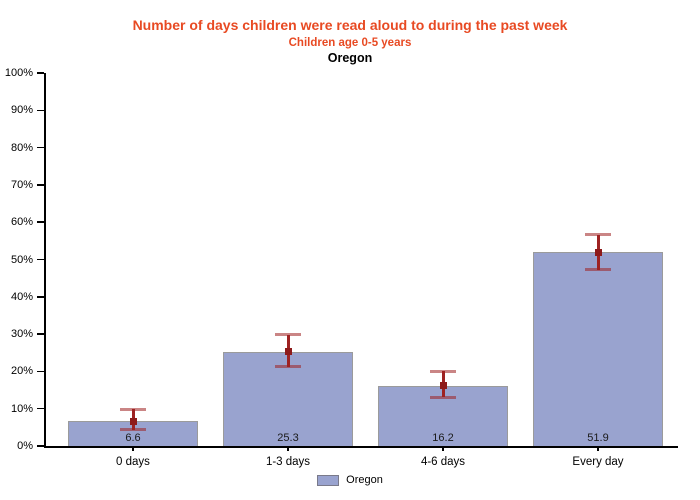 This screenshot has height=500, width=700. Describe the element at coordinates (21, 184) in the screenshot. I see `y-axis-label: 70%` at that location.